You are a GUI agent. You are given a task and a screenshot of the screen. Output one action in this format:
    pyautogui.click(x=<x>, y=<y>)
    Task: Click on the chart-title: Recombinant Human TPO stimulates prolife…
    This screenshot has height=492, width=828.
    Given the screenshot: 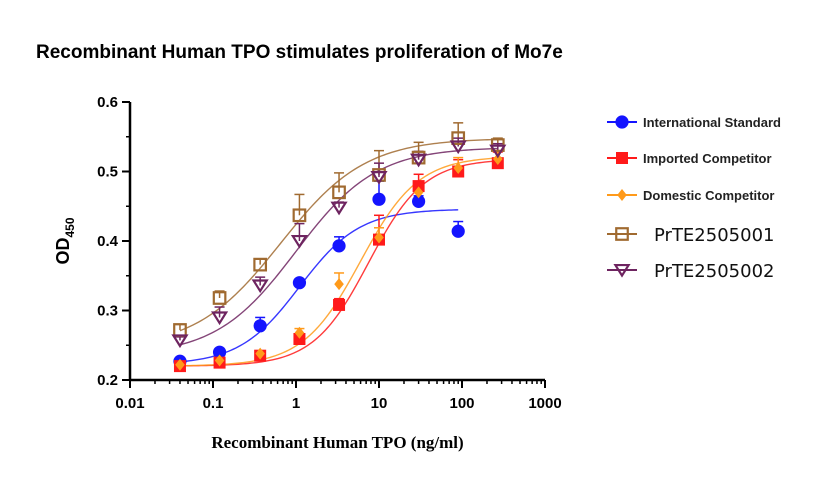 What is the action you would take?
    pyautogui.click(x=299, y=52)
    